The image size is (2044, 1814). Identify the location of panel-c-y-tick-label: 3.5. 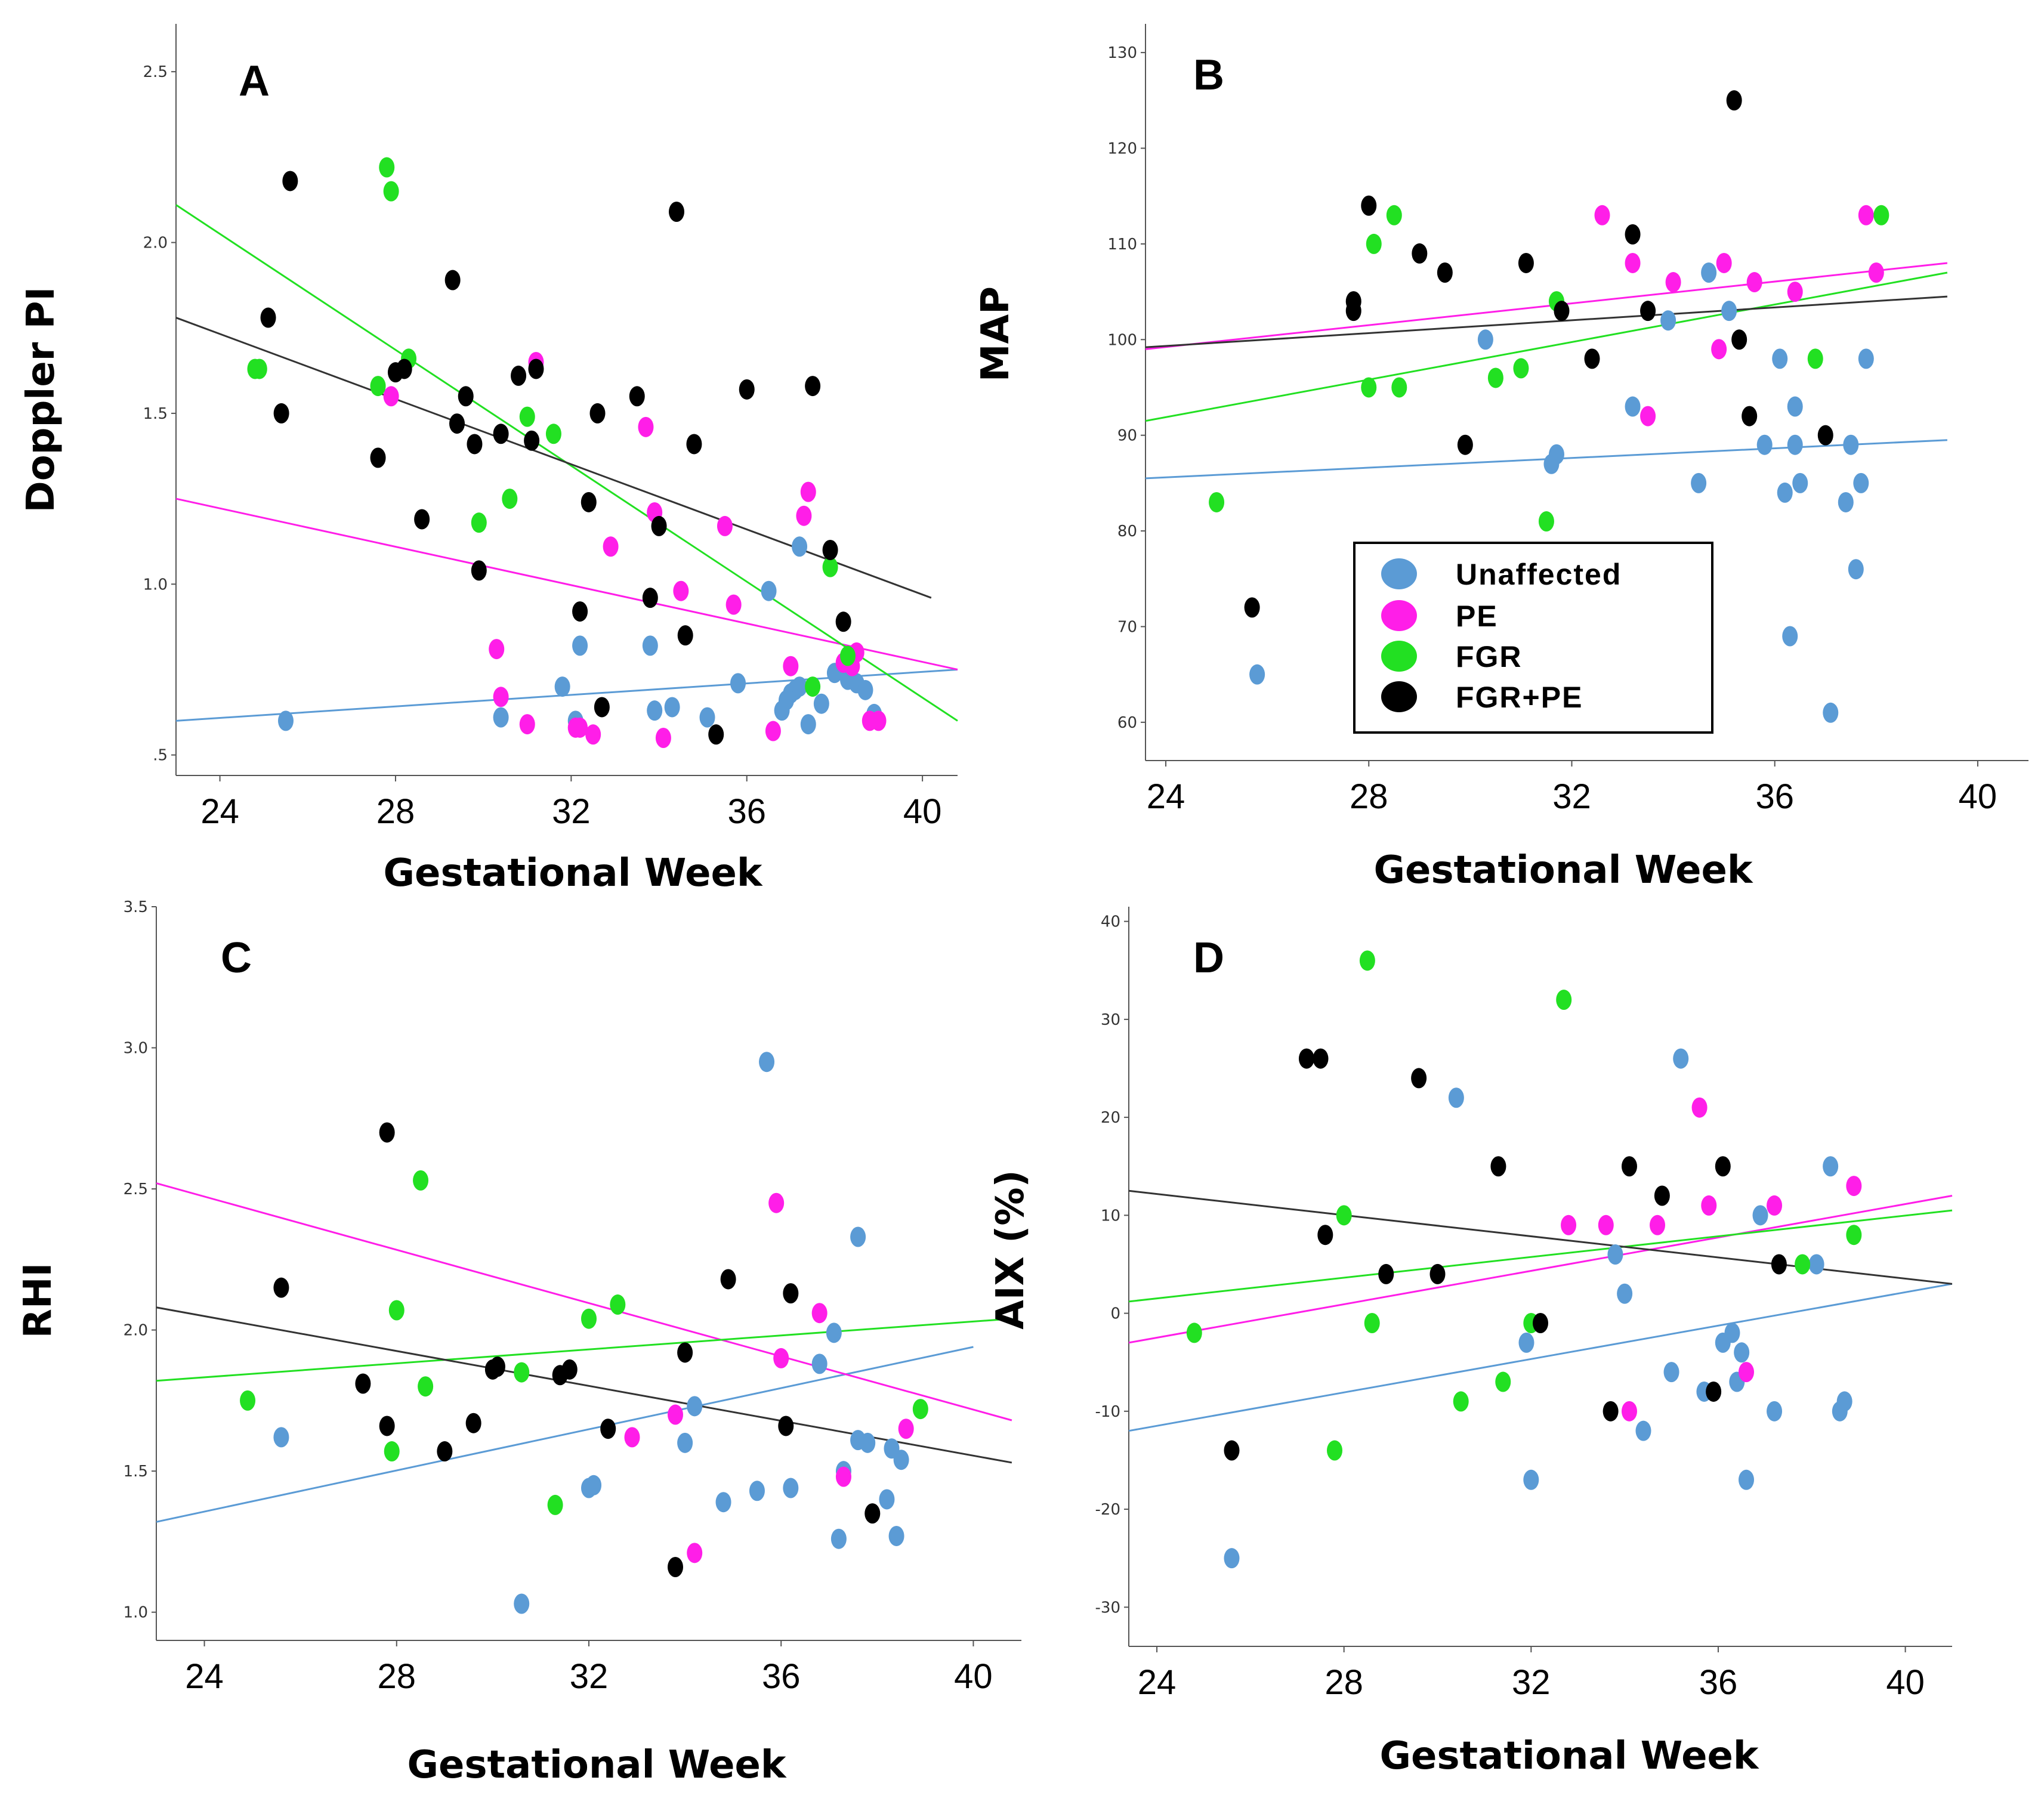
(135, 907).